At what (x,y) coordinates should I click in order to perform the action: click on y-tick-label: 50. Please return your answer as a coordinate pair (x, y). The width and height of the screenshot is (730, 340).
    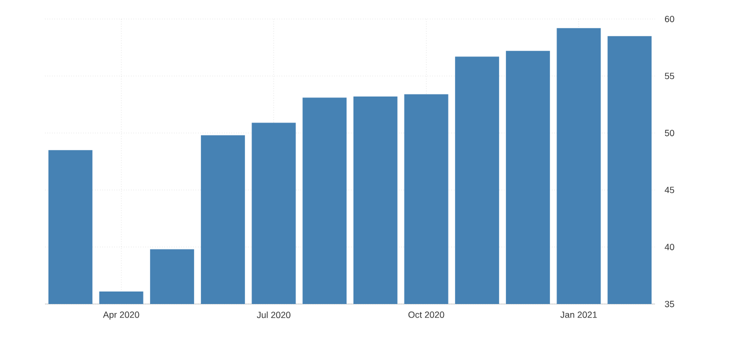
    Looking at the image, I should click on (669, 133).